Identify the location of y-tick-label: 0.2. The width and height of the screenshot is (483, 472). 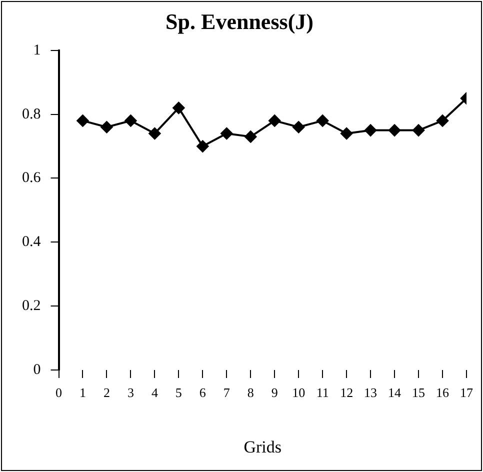
(31, 306).